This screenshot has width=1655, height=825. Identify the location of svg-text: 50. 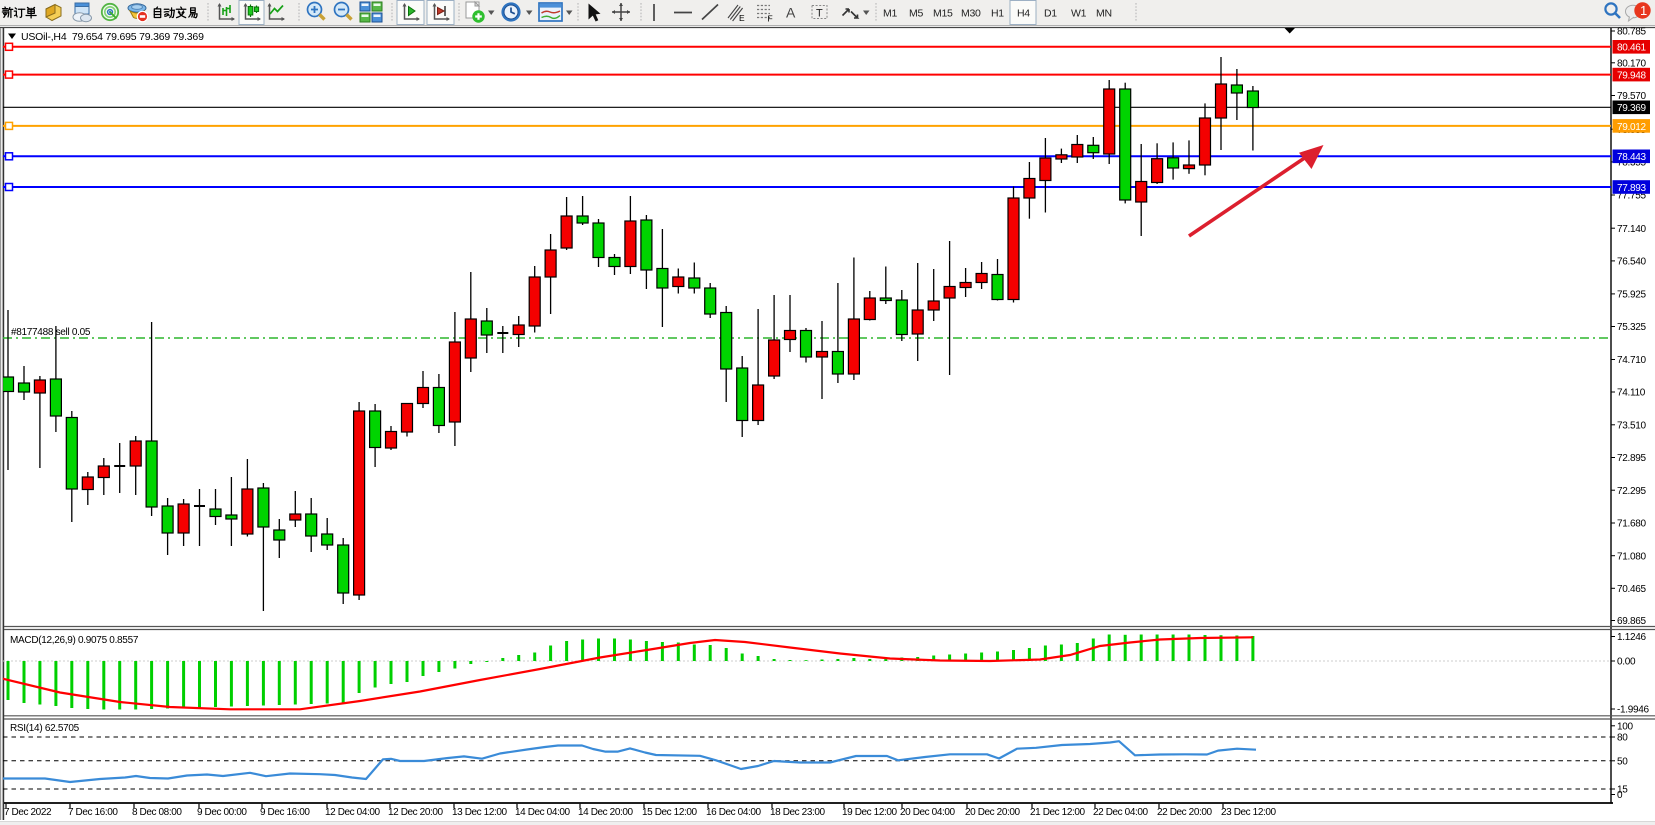
(1622, 762).